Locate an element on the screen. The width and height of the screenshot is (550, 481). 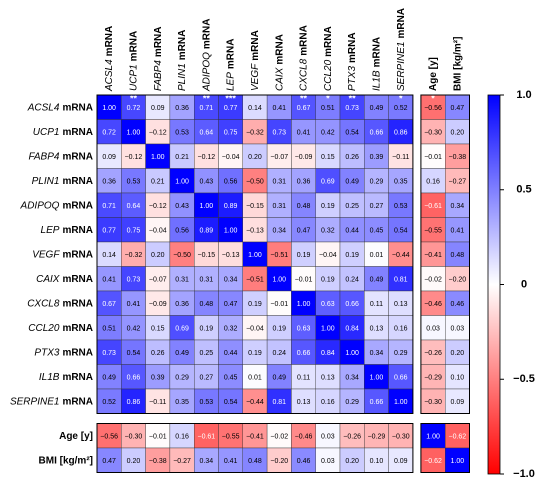
cell-value: 0.66 is located at coordinates (304, 353).